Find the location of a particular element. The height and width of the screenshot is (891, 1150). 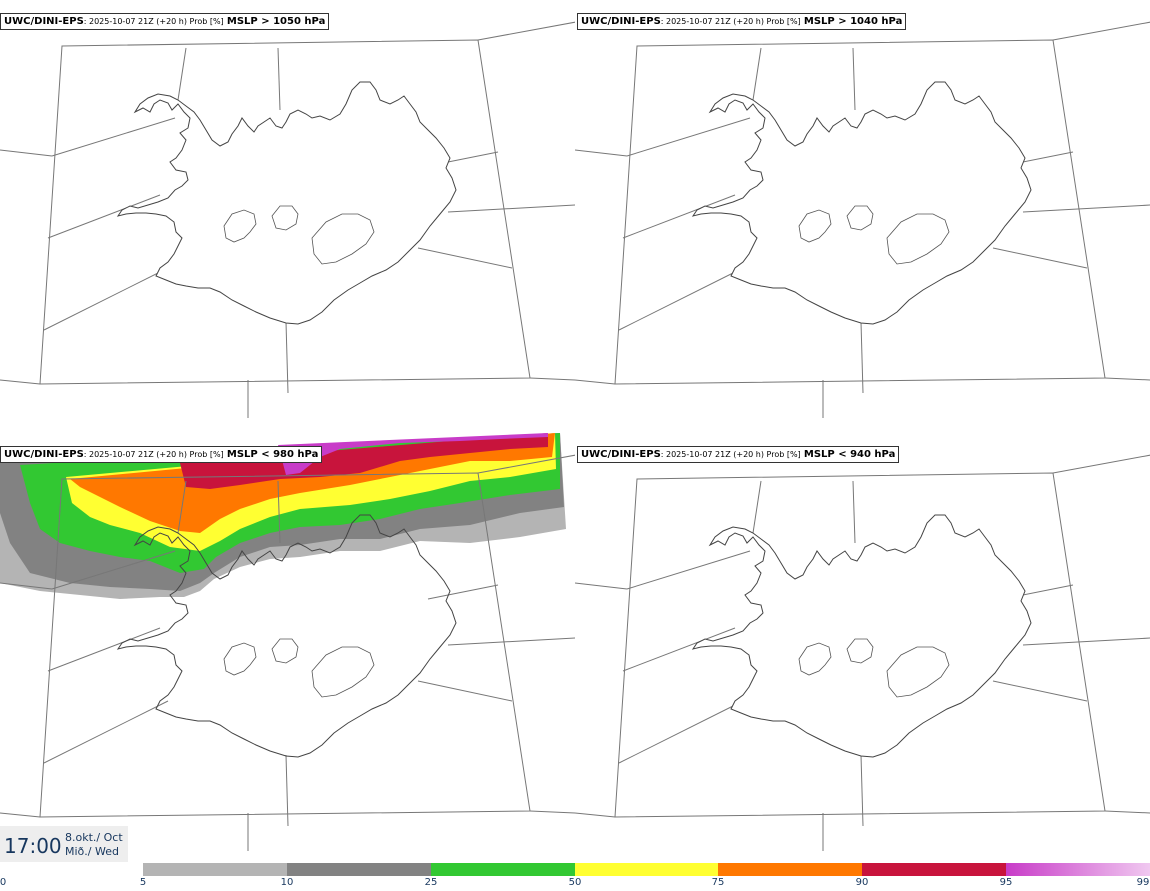

valid-date: 8.okt./ Oct Mið./ Wed is located at coordinates (94, 845).